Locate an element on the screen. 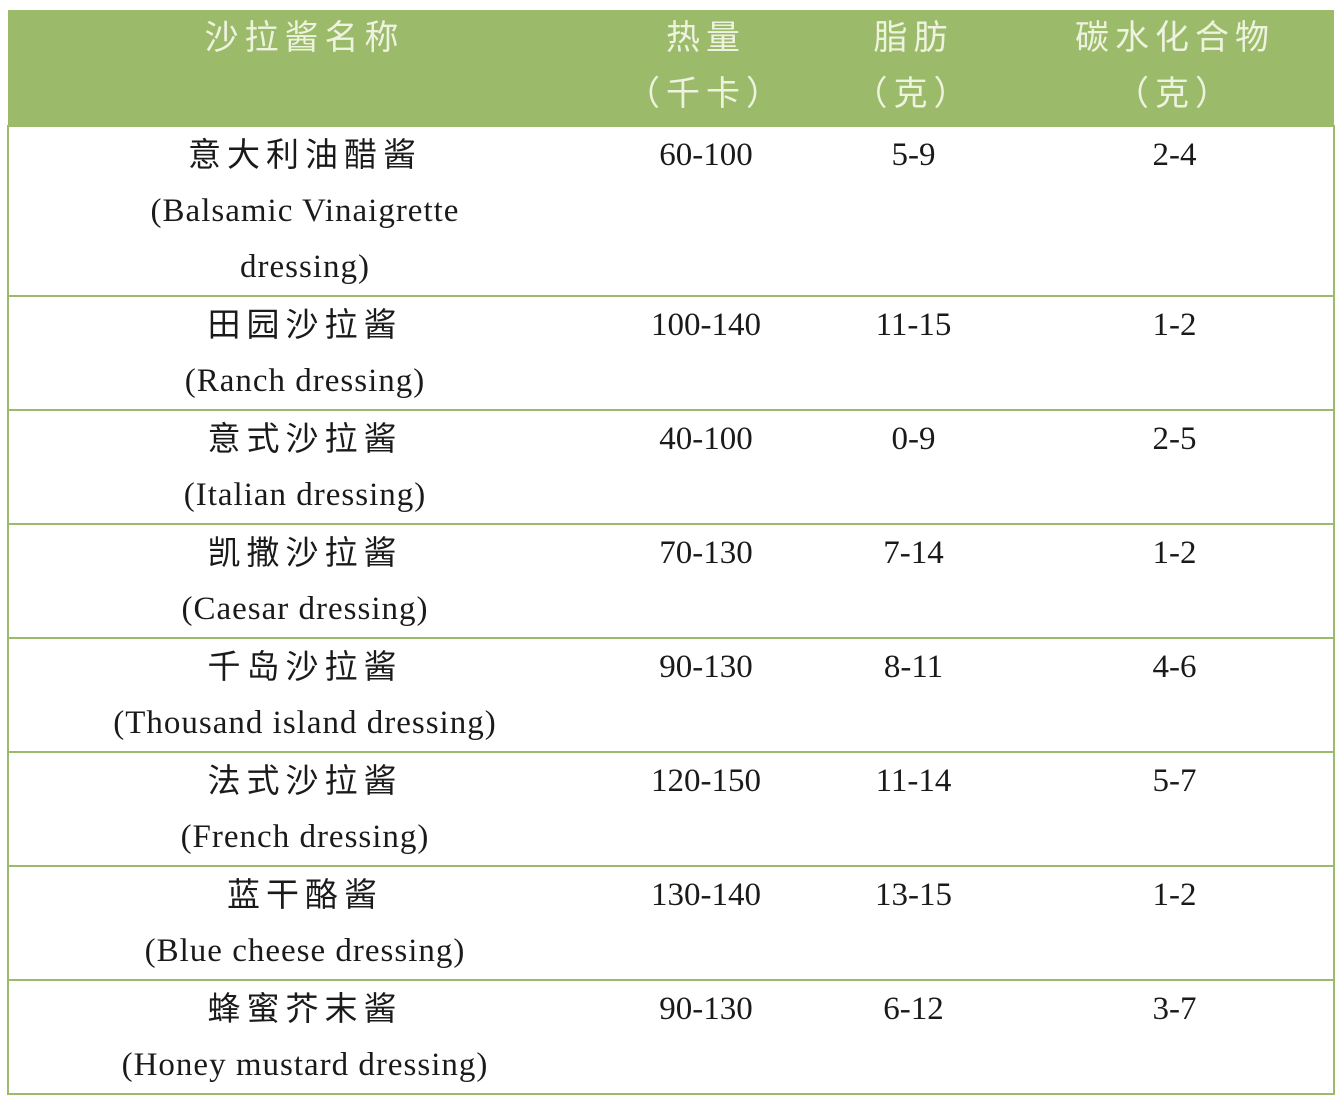 This screenshot has height=1095, width=1344. header-fat-line1: 脂肪 is located at coordinates (913, 38).